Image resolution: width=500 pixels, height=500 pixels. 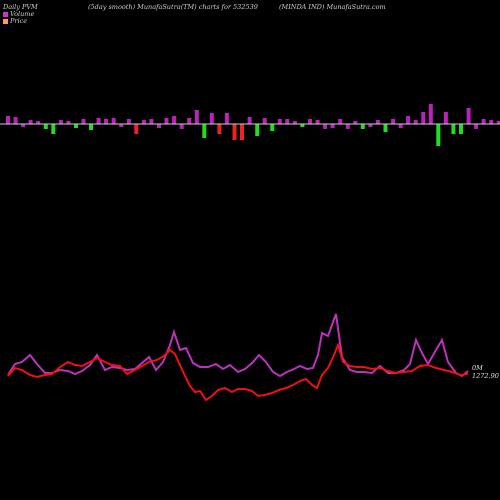 I want to click on legend-volume-label: Volume, so click(x=22, y=14).